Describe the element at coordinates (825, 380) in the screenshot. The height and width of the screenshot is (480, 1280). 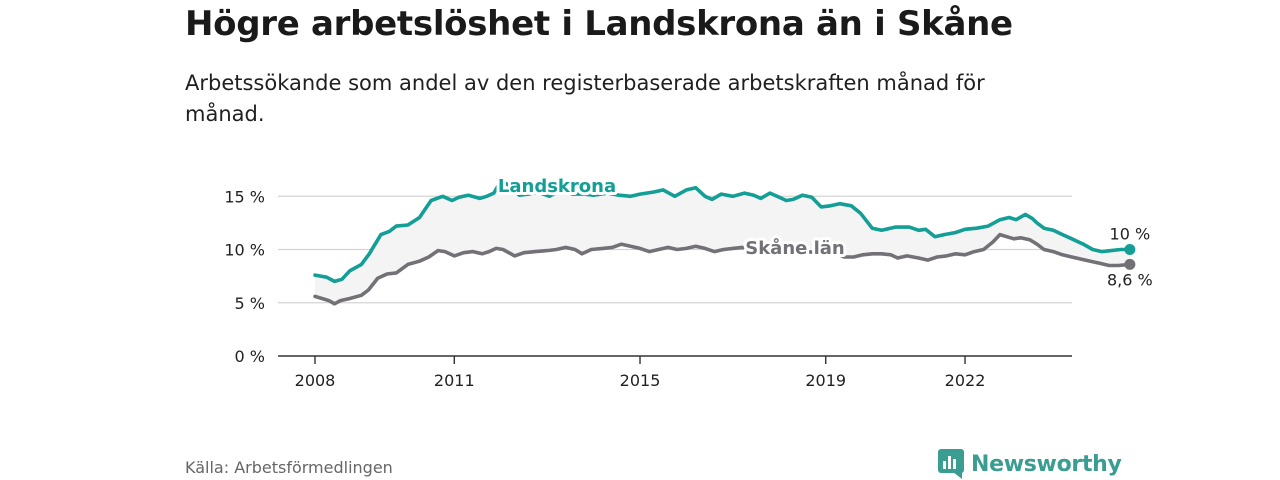
I see `x-tick-label-2019: 2019` at that location.